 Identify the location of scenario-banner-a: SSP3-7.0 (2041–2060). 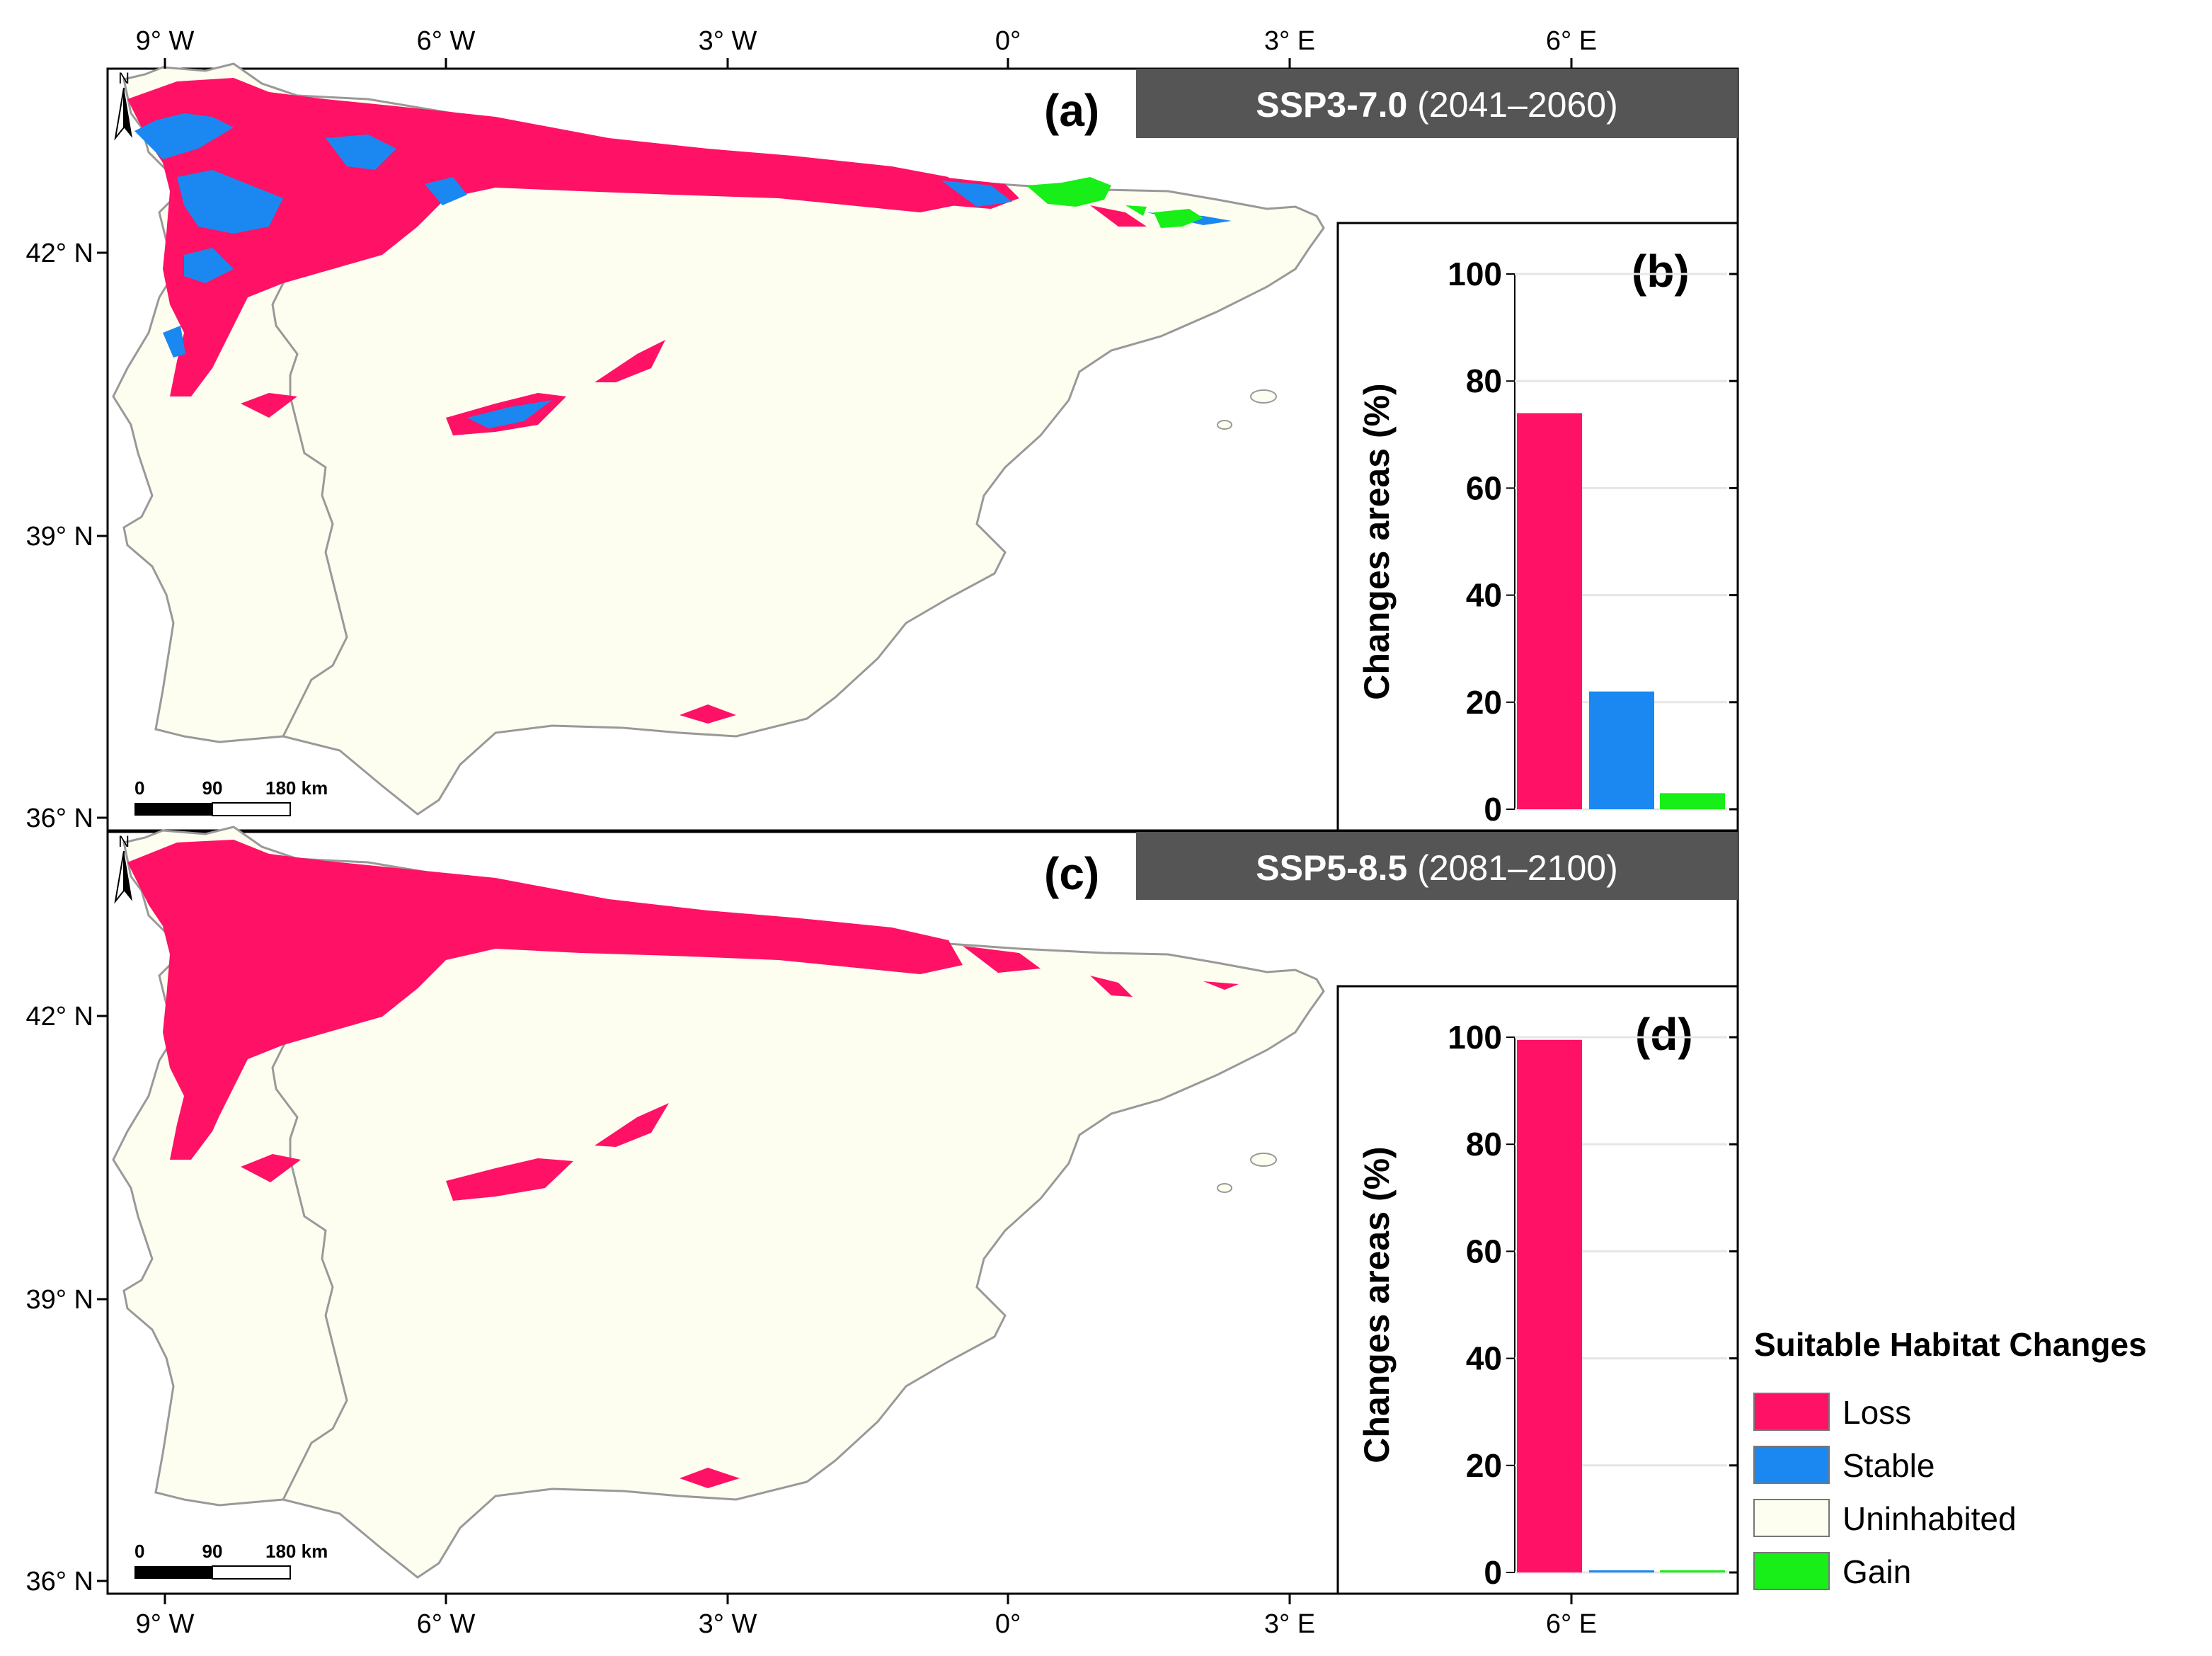
(1437, 103).